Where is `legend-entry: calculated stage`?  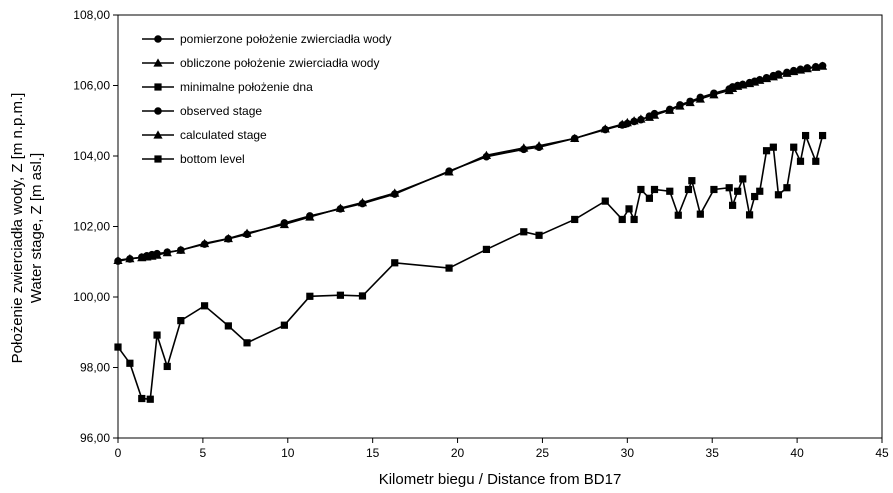
legend-entry: calculated stage is located at coordinates (204, 135).